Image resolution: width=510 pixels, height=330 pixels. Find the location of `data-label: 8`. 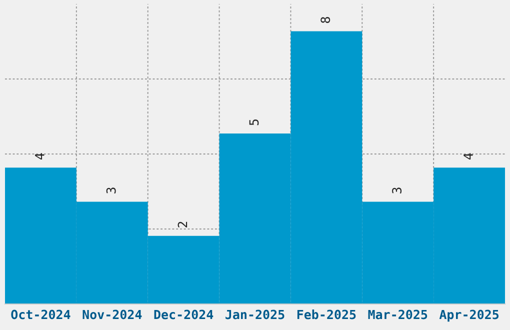

data-label: 8 is located at coordinates (325, 20).